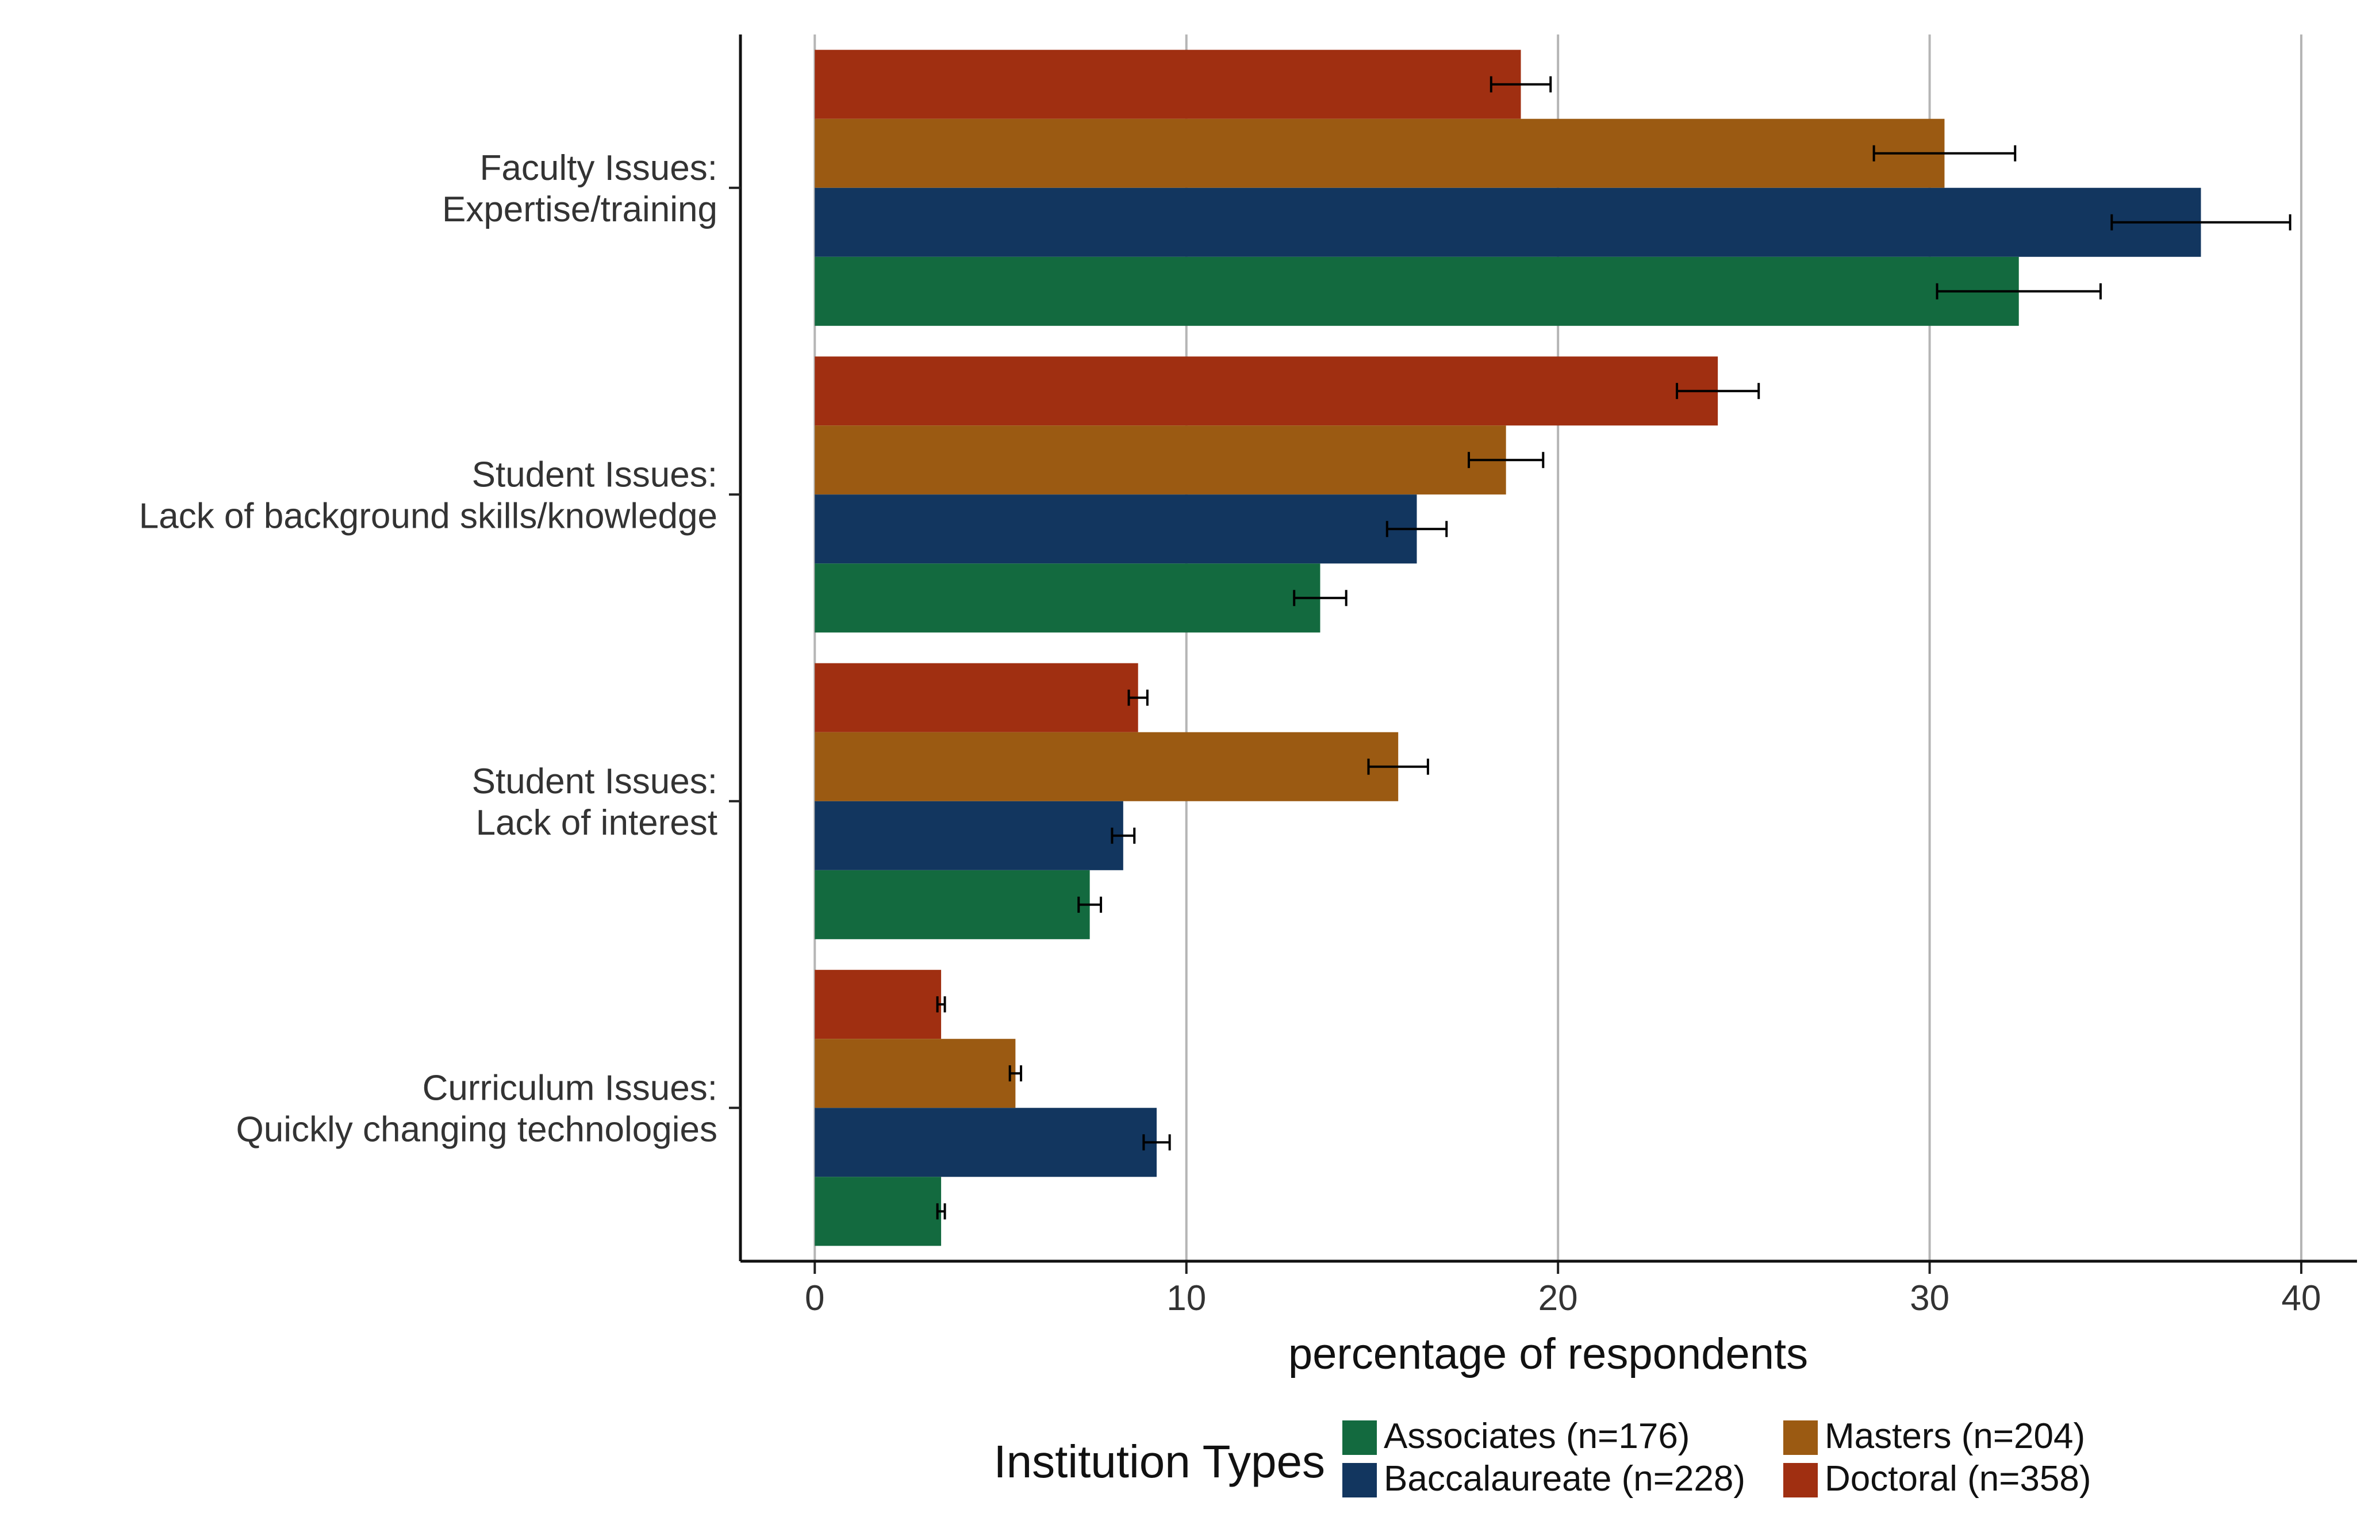 This screenshot has width=2380, height=1540. What do you see at coordinates (477, 1129) in the screenshot?
I see `category-label-line2: Quickly changing technologies` at bounding box center [477, 1129].